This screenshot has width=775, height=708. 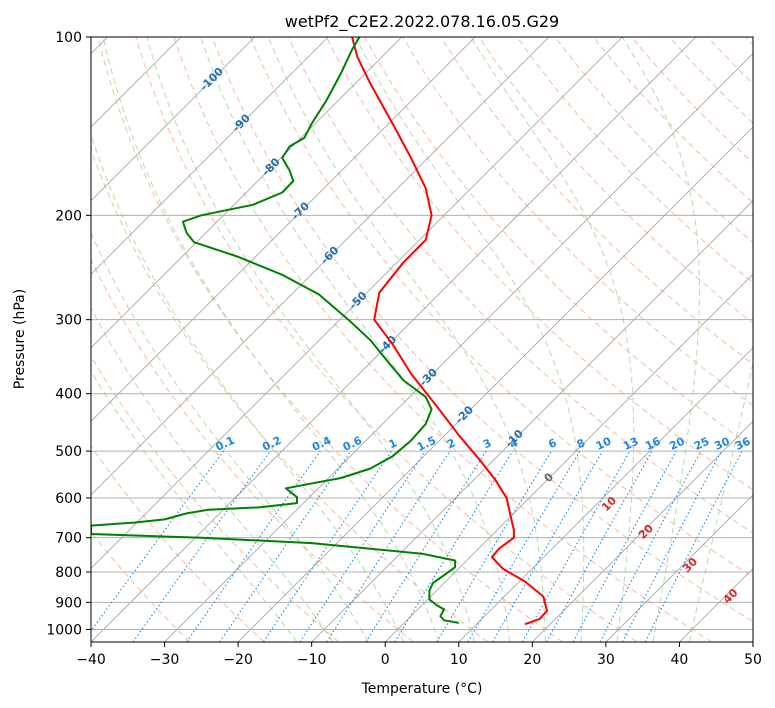 What do you see at coordinates (606, 660) in the screenshot?
I see `x-tick-label: 30` at bounding box center [606, 660].